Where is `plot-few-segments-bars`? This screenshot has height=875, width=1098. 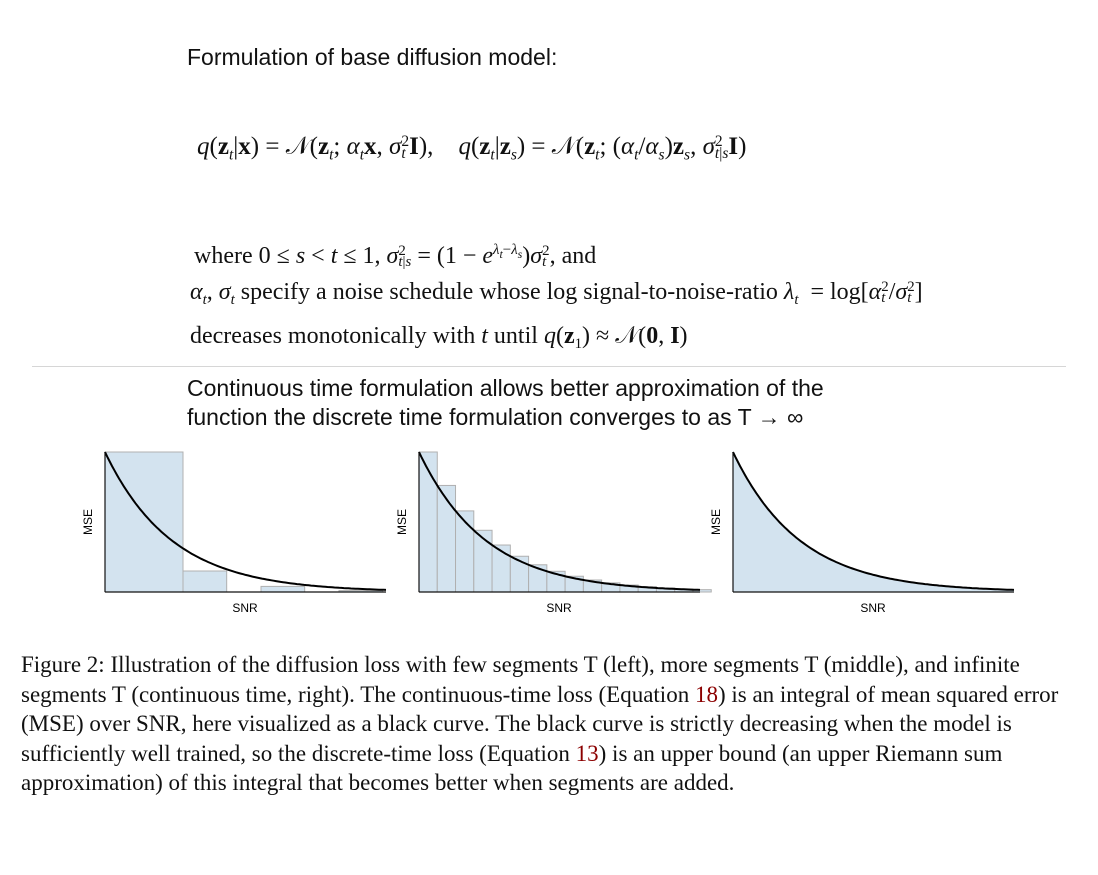
plot-few-segments-bars is located at coordinates (244, 522).